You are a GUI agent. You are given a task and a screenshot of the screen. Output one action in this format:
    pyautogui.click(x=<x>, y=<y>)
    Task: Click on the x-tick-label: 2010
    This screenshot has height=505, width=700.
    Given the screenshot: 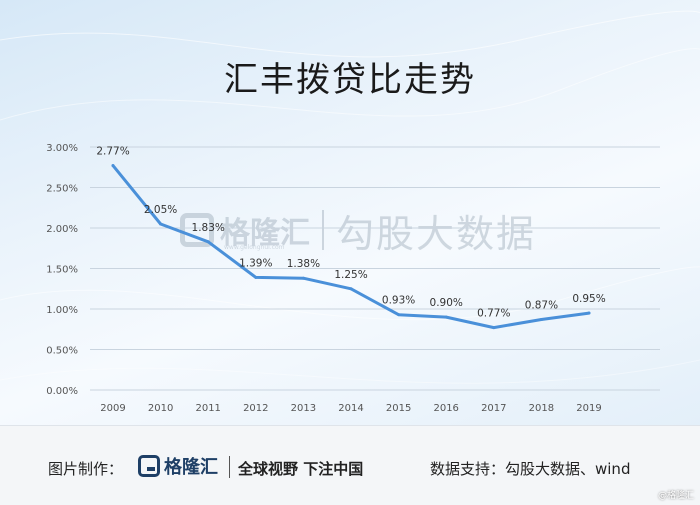 What is the action you would take?
    pyautogui.click(x=160, y=408)
    